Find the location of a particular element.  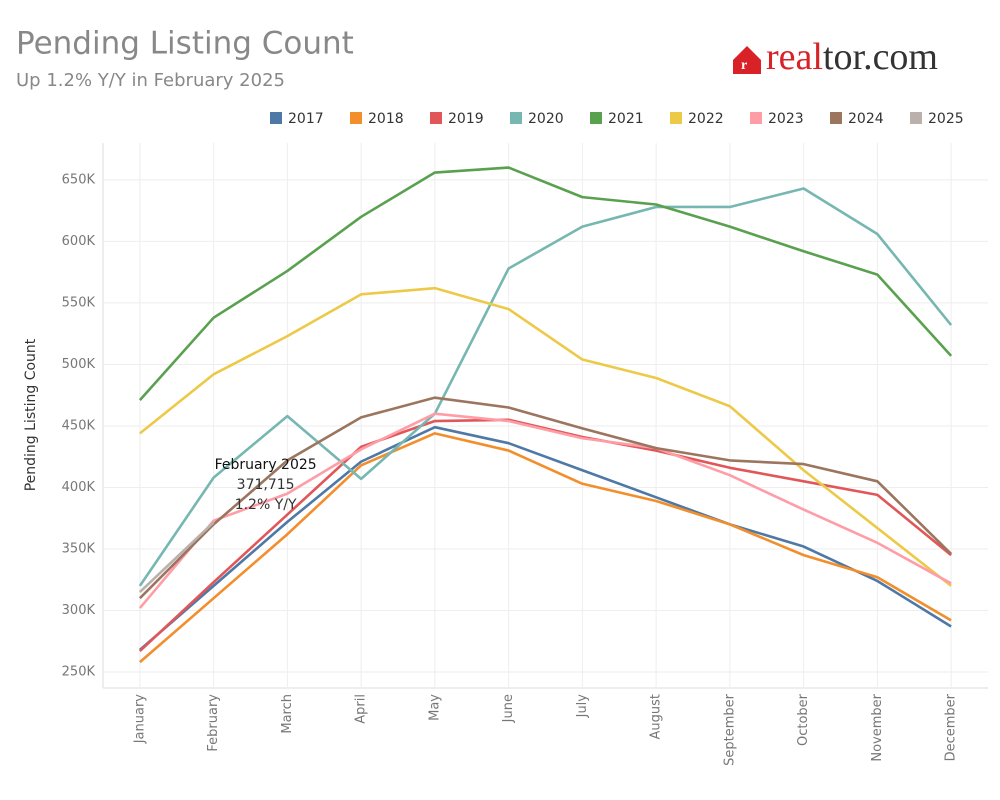

legend-label: 2024 is located at coordinates (866, 119).